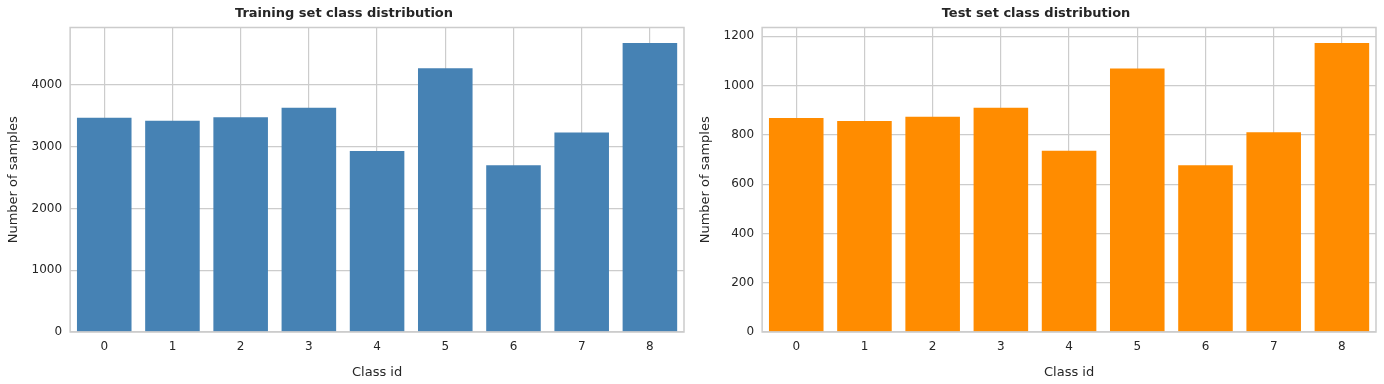 This screenshot has height=384, width=1384. Describe the element at coordinates (743, 133) in the screenshot. I see `y-tick-label: 800` at that location.